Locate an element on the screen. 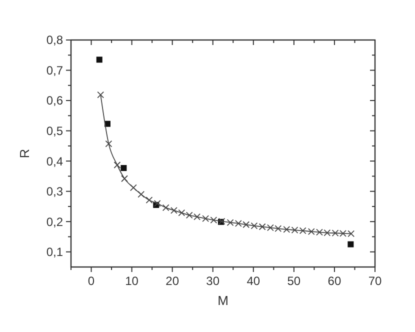 The height and width of the screenshot is (332, 415). x-tick-label: 20 is located at coordinates (173, 281).